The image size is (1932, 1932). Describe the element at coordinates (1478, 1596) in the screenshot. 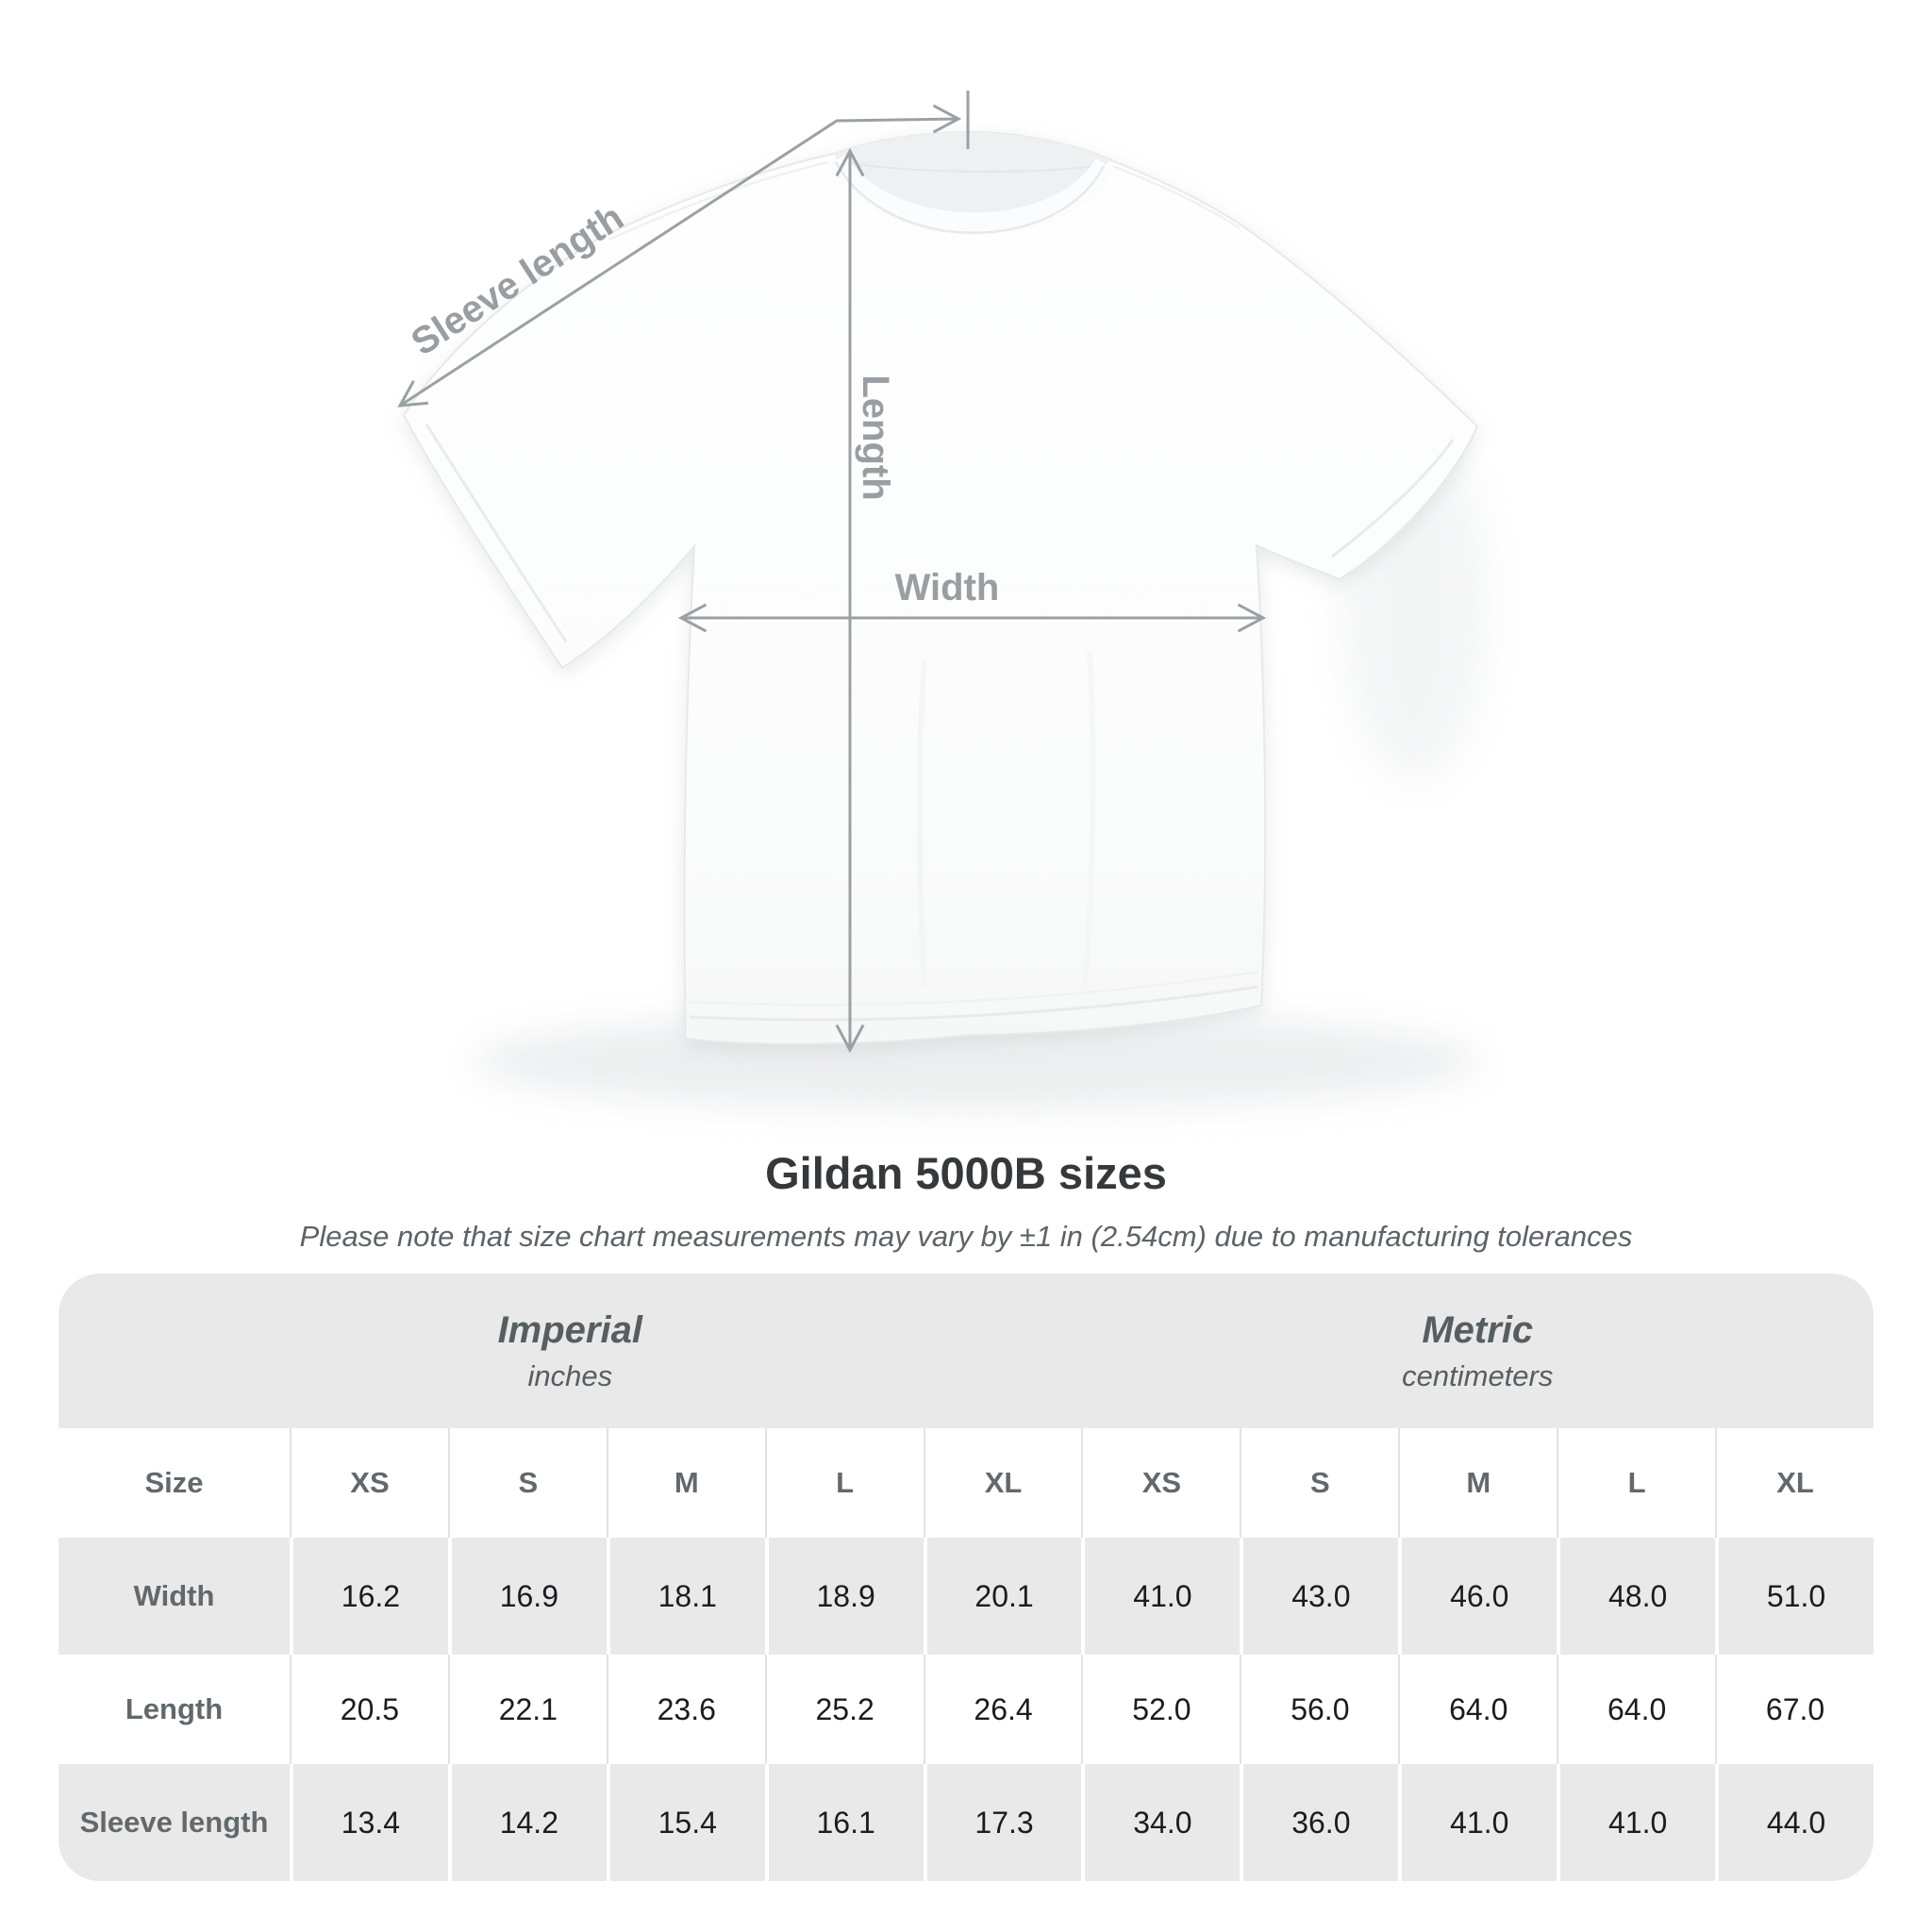

I see `value-cell: 46.0` at that location.